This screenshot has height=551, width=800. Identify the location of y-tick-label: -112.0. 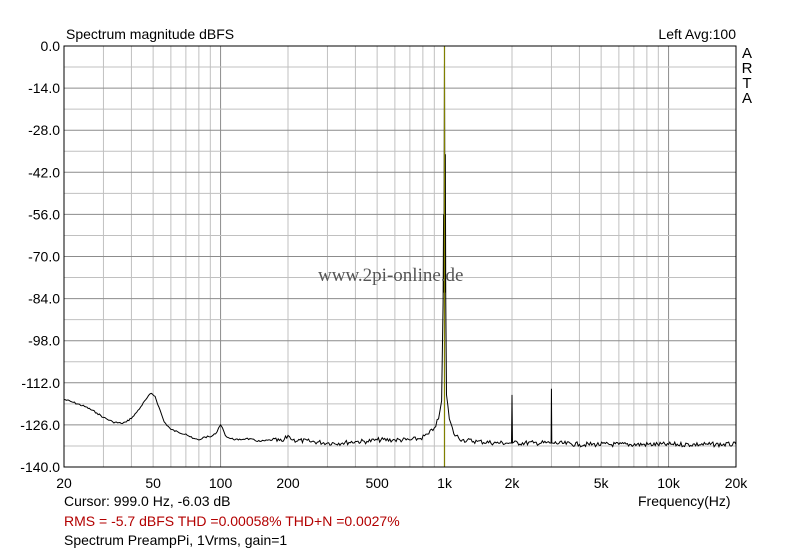
(40, 383).